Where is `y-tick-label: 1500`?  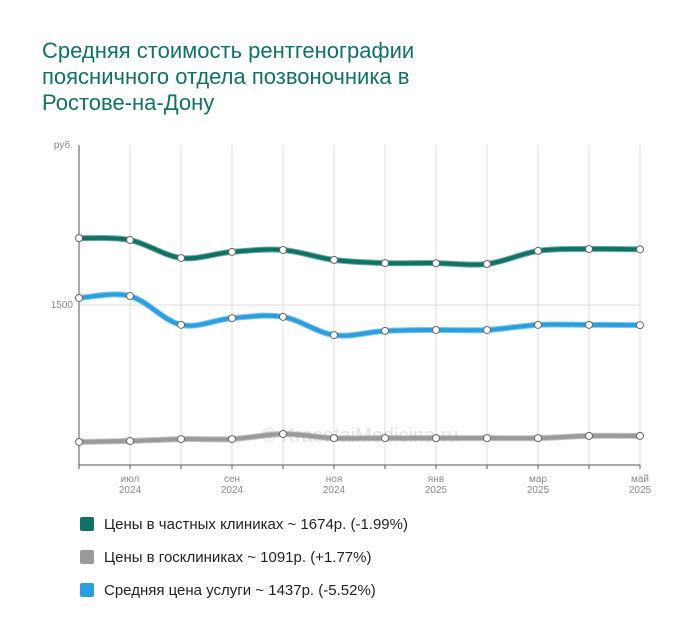
y-tick-label: 1500 is located at coordinates (62, 305).